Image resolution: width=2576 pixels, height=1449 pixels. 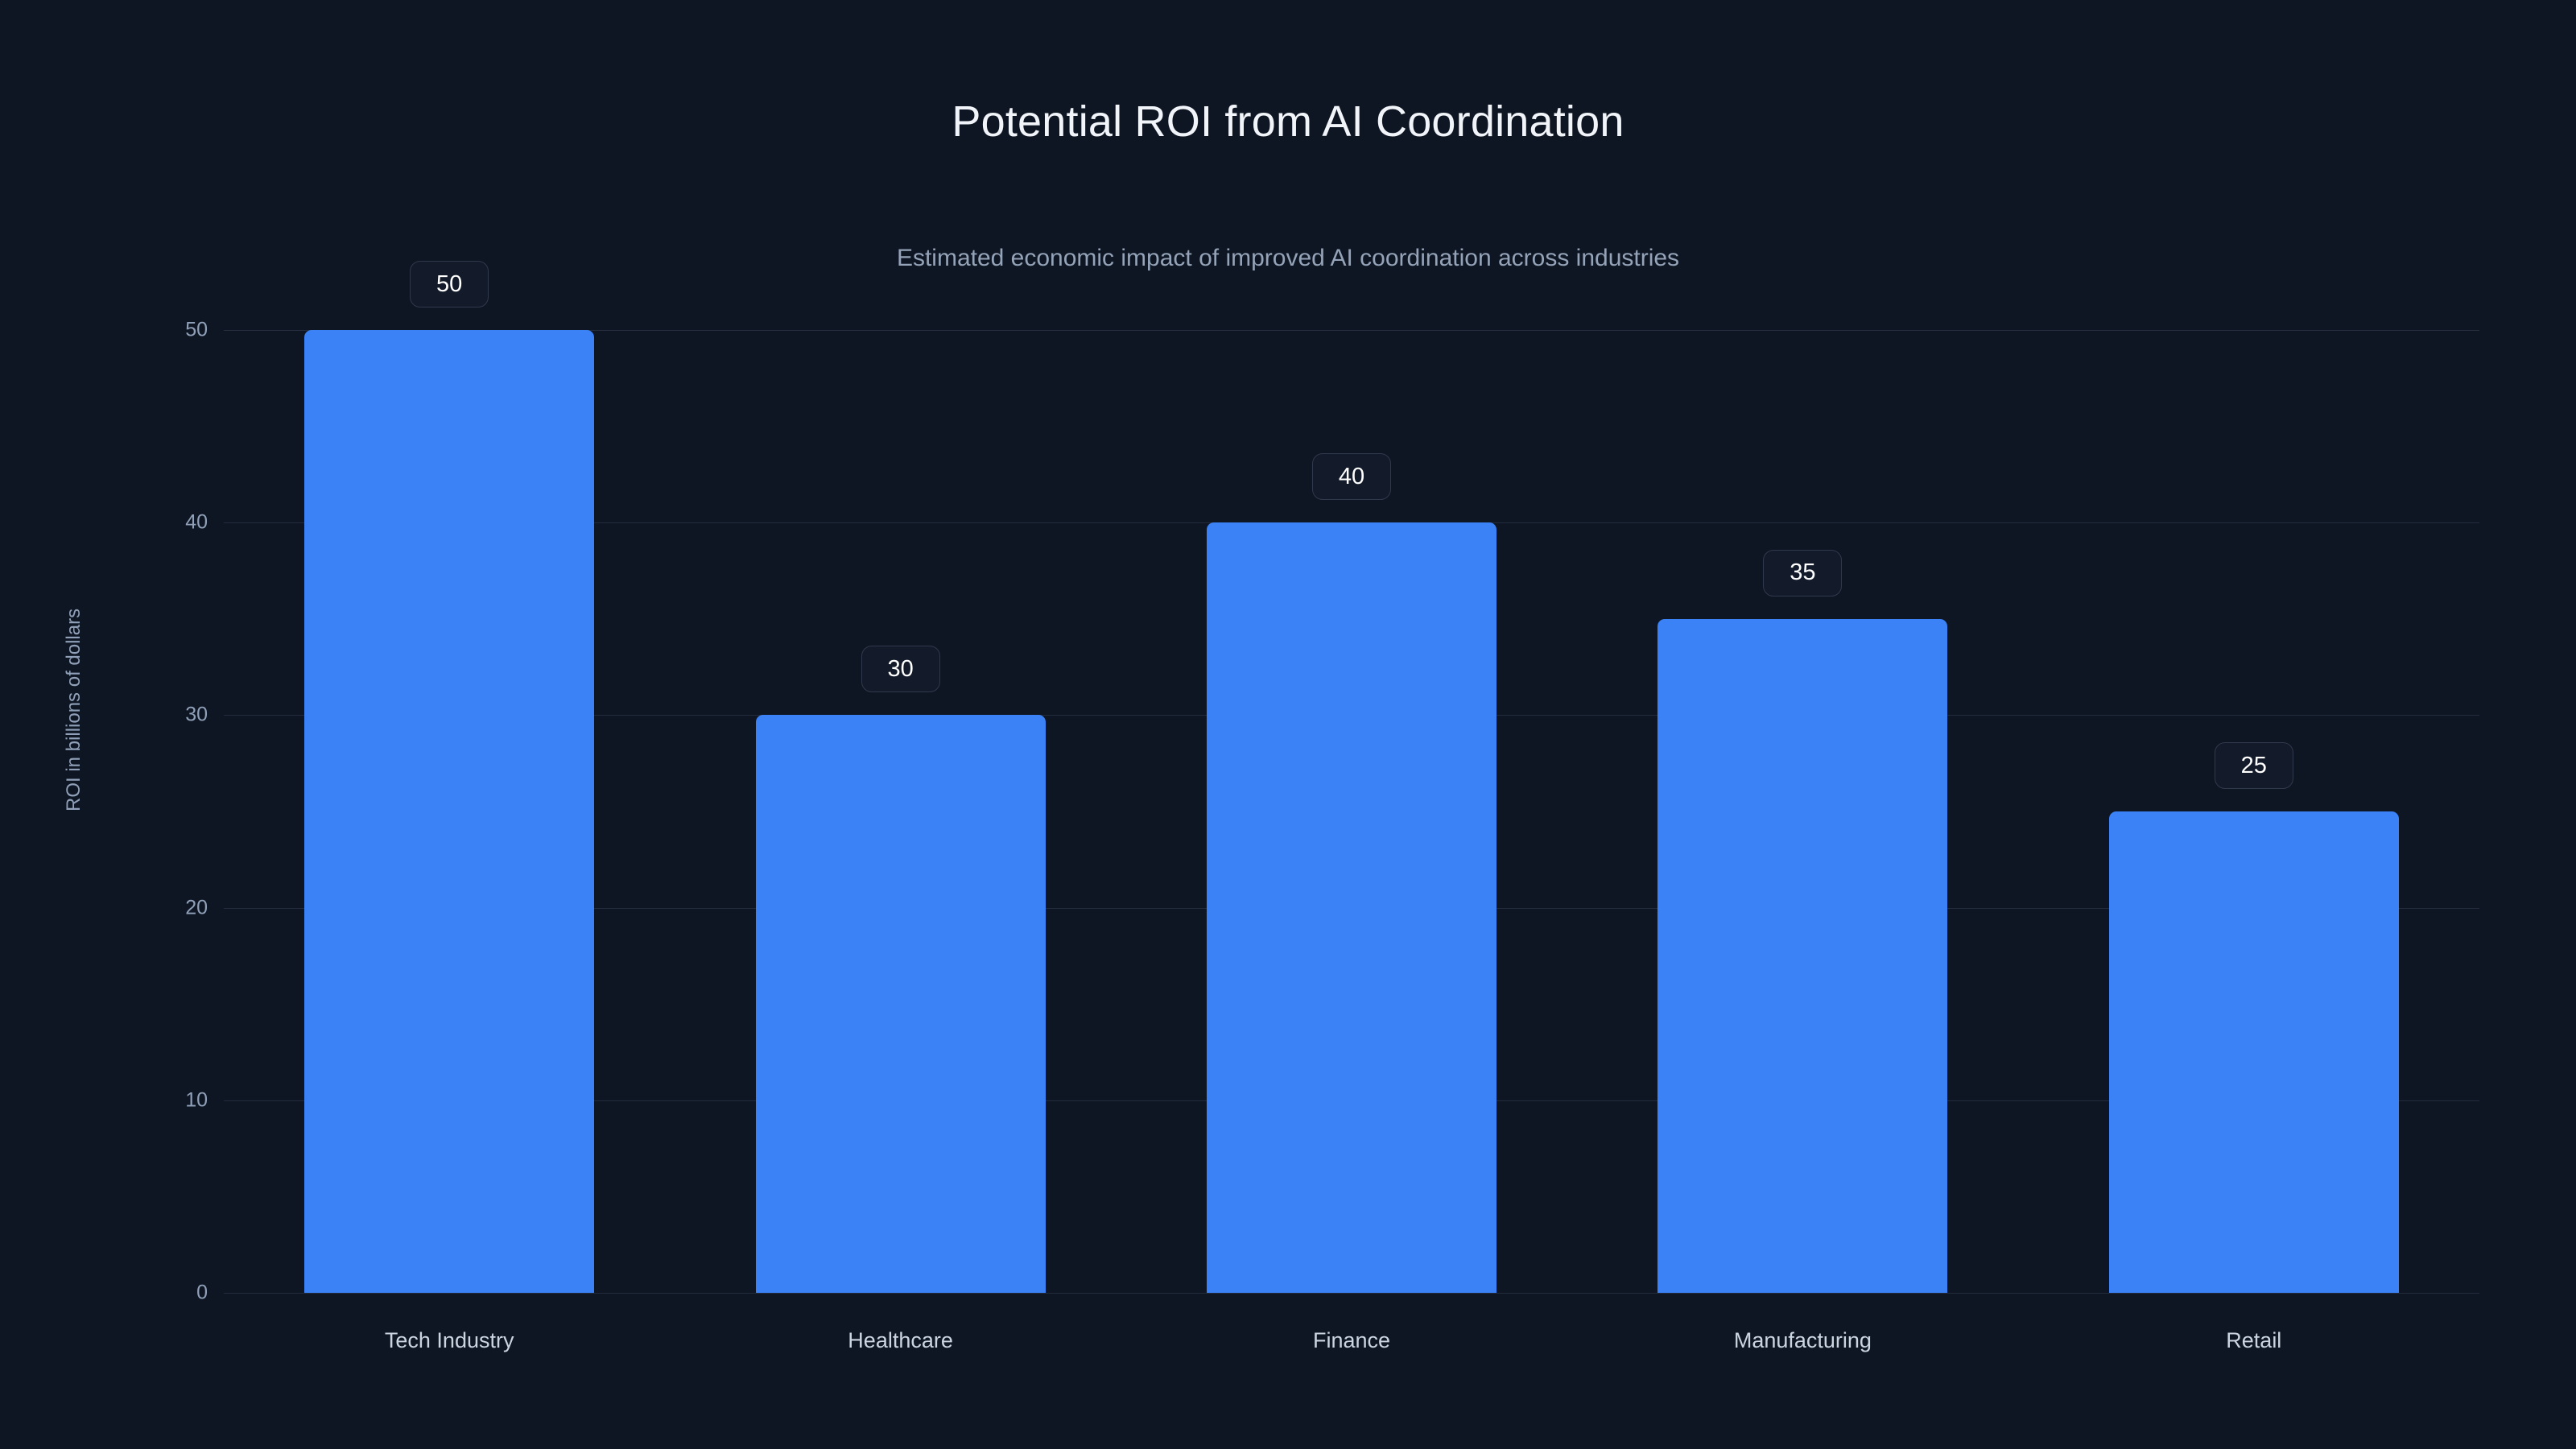 I want to click on bar-value-badge: 40, so click(x=1351, y=477).